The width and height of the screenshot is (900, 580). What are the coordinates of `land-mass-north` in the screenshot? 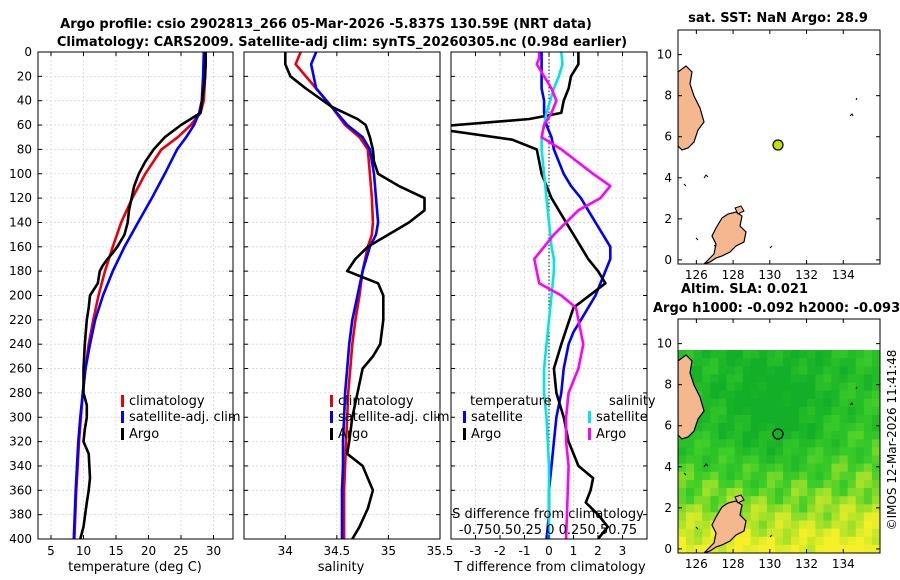 It's located at (691, 397).